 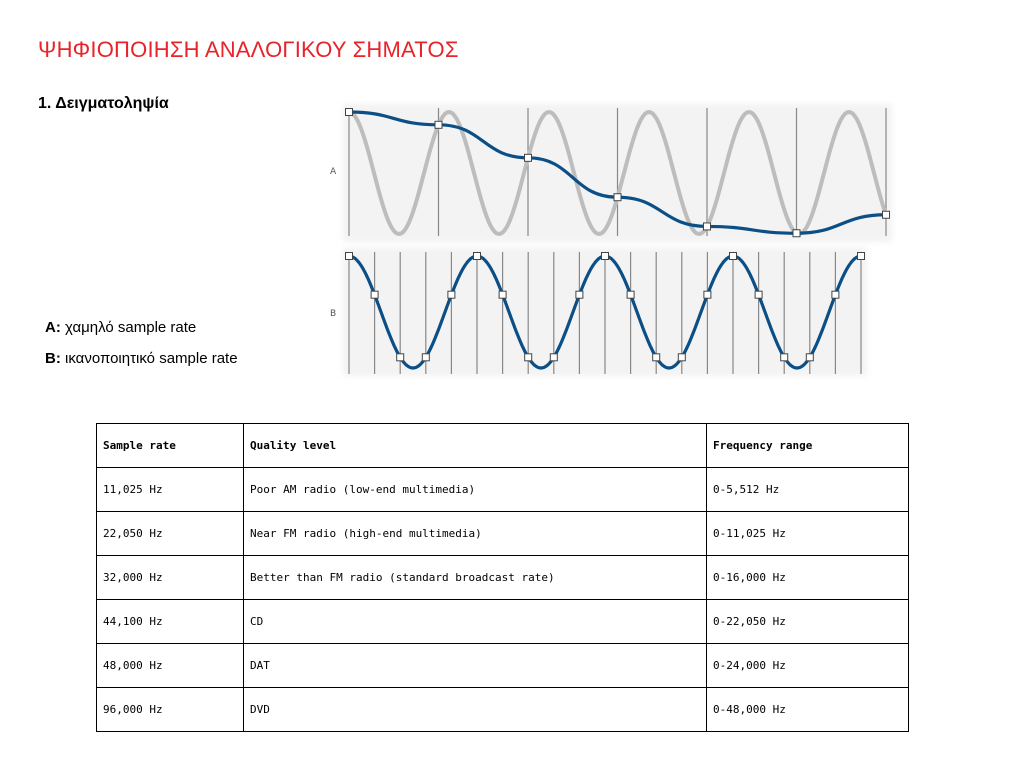 What do you see at coordinates (151, 358) in the screenshot?
I see `legend-text: ικανοποιητικό sample rate` at bounding box center [151, 358].